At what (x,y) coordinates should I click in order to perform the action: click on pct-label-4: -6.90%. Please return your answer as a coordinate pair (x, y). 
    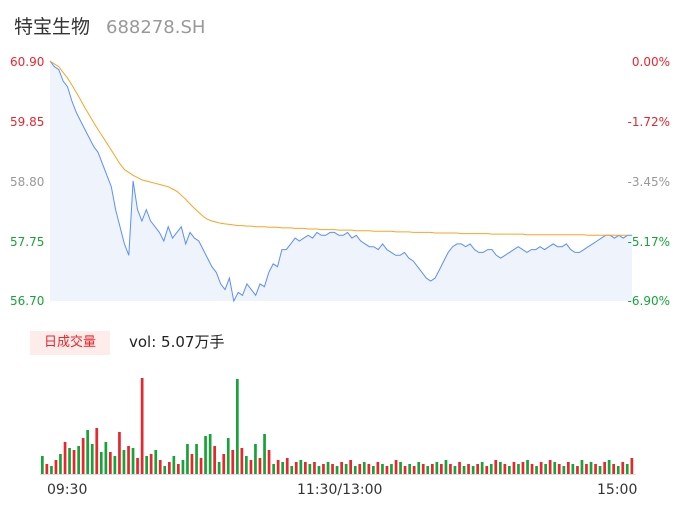
    Looking at the image, I should click on (648, 301).